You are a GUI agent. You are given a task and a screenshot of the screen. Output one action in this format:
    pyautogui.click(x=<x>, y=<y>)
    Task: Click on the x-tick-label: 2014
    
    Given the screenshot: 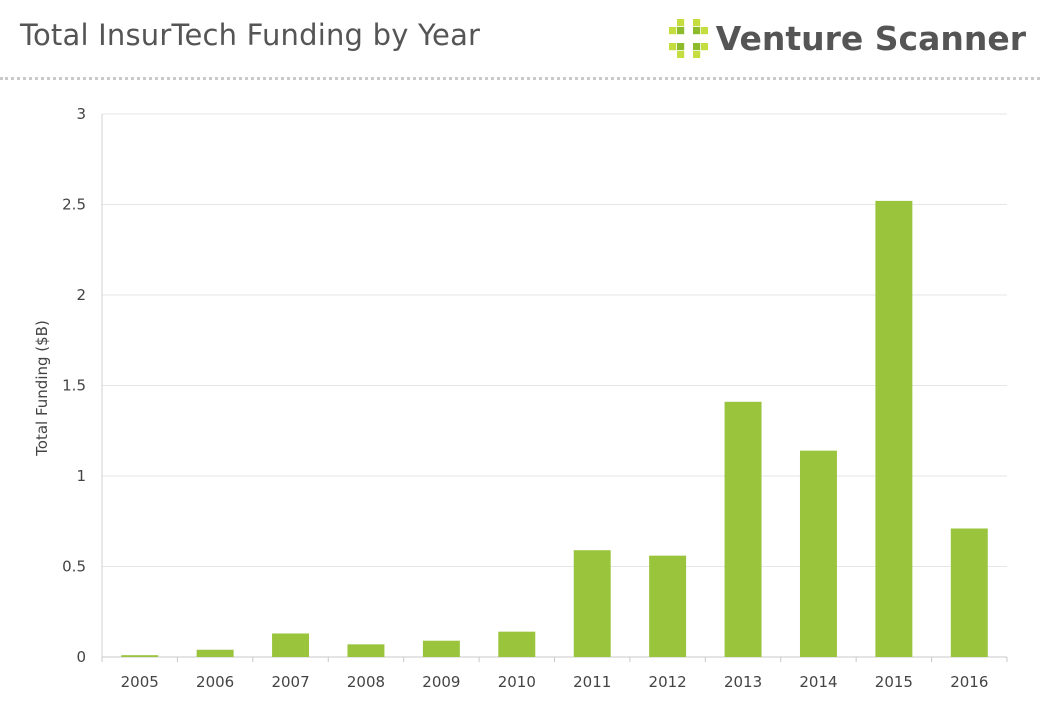 What is the action you would take?
    pyautogui.click(x=818, y=682)
    